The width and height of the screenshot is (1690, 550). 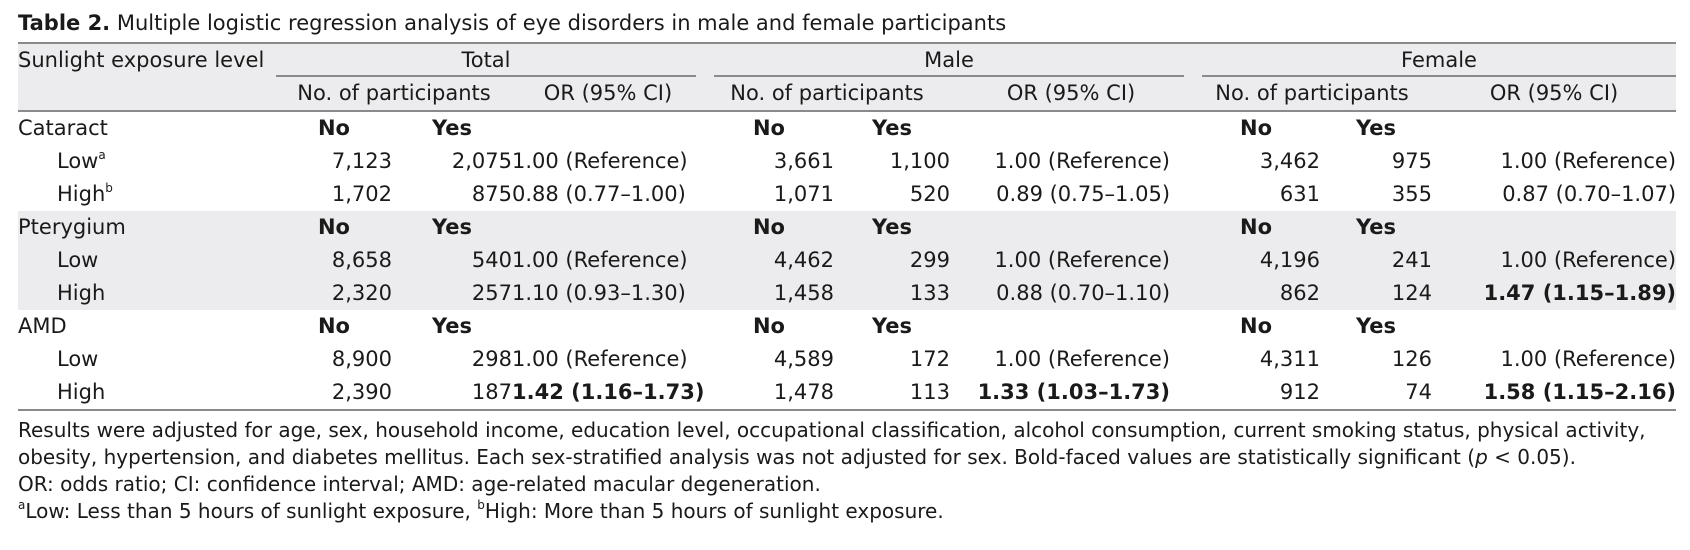 What do you see at coordinates (803, 359) in the screenshot?
I see `cell: 4,589` at bounding box center [803, 359].